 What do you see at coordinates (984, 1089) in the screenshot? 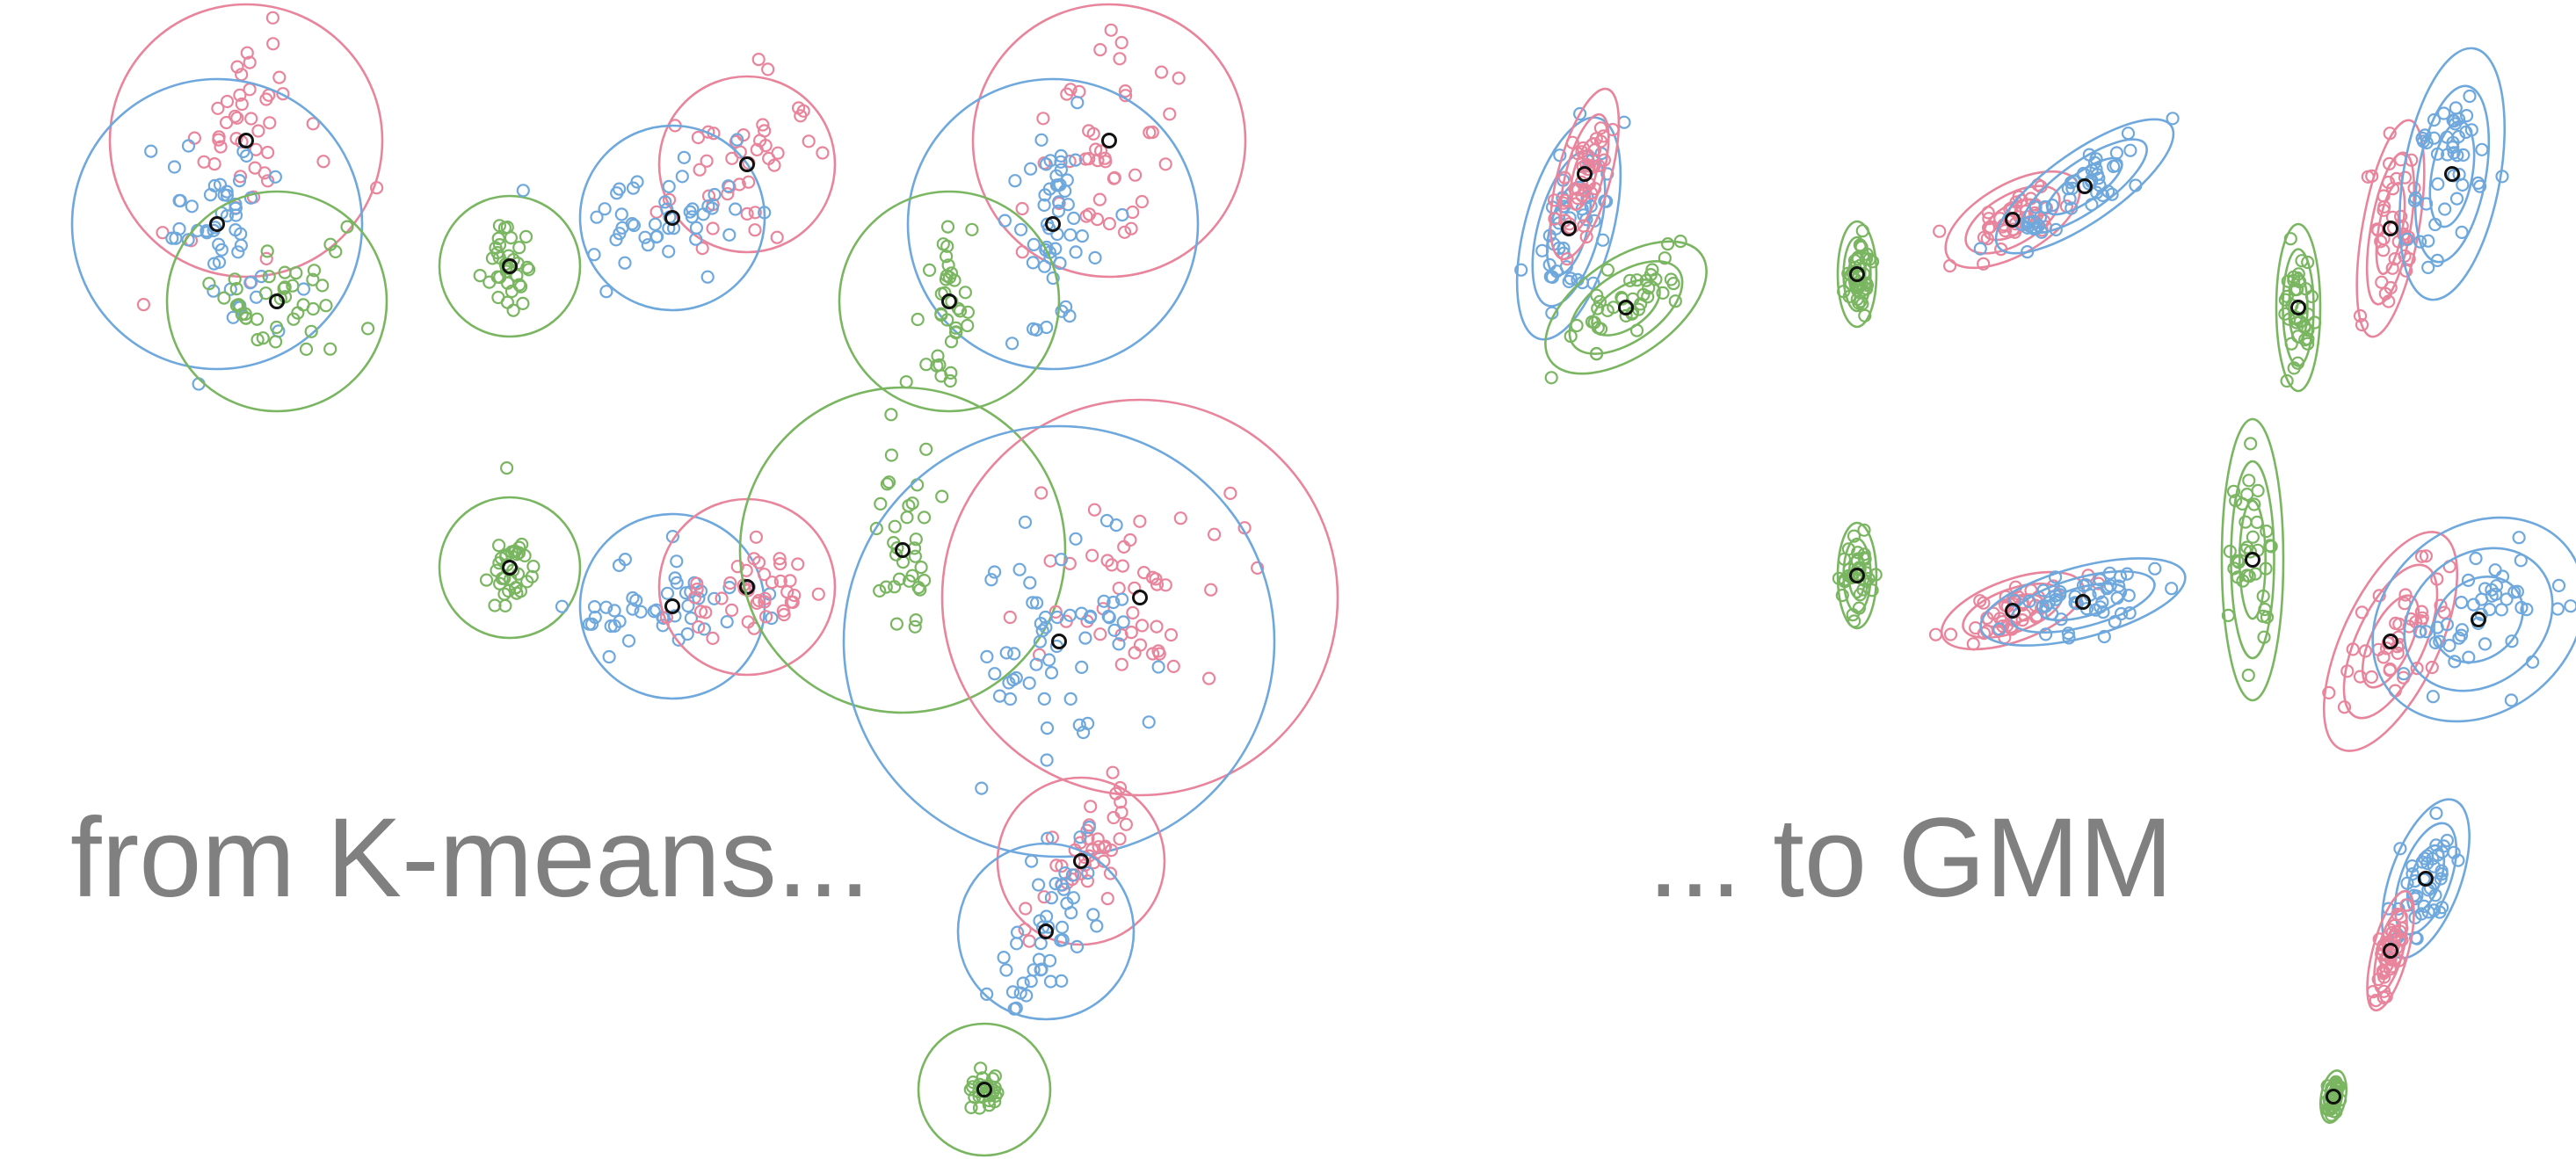
I see `kmeans-panel` at bounding box center [984, 1089].